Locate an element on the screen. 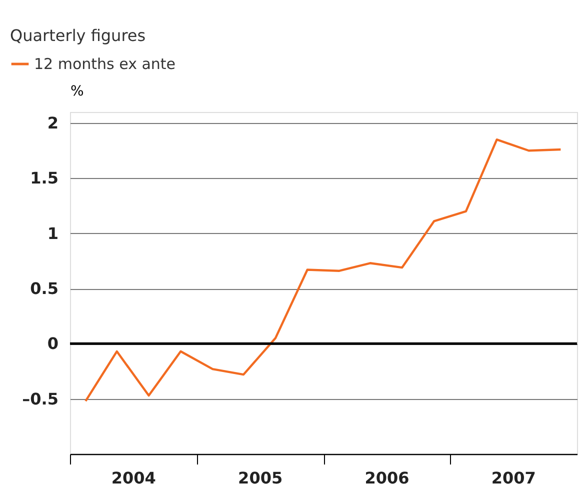  x-tick-label: 2006 is located at coordinates (387, 478).